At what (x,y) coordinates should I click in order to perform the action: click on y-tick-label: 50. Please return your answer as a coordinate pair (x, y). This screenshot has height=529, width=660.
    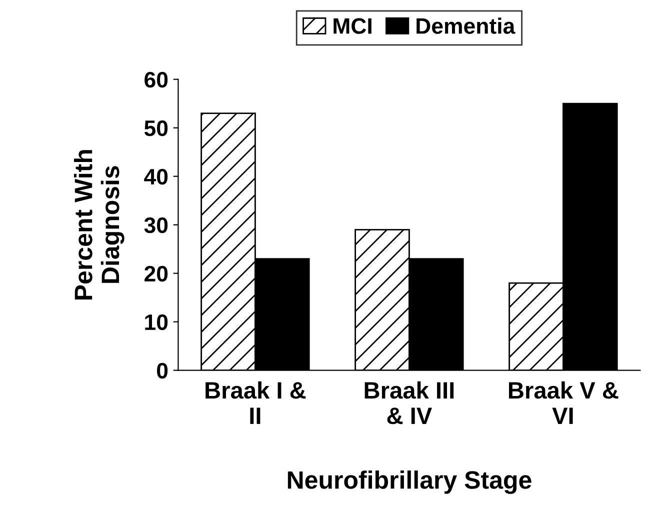
    Looking at the image, I should click on (156, 128).